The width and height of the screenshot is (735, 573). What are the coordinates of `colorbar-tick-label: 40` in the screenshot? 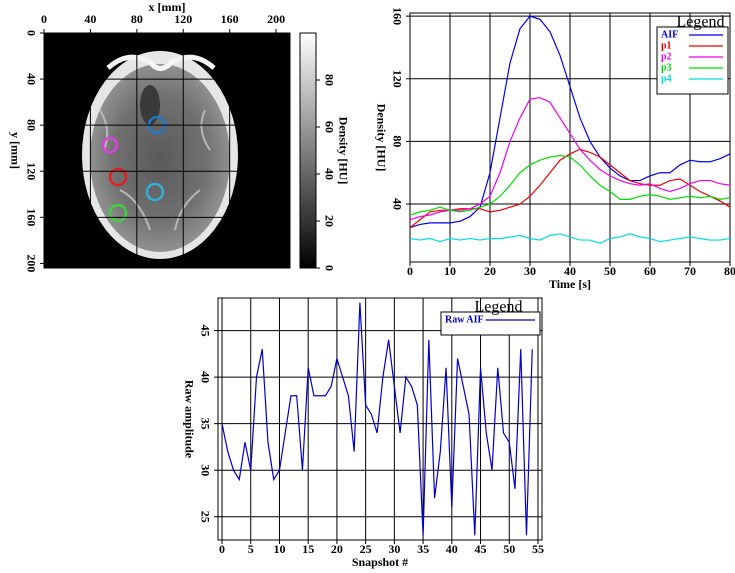 It's located at (329, 174).